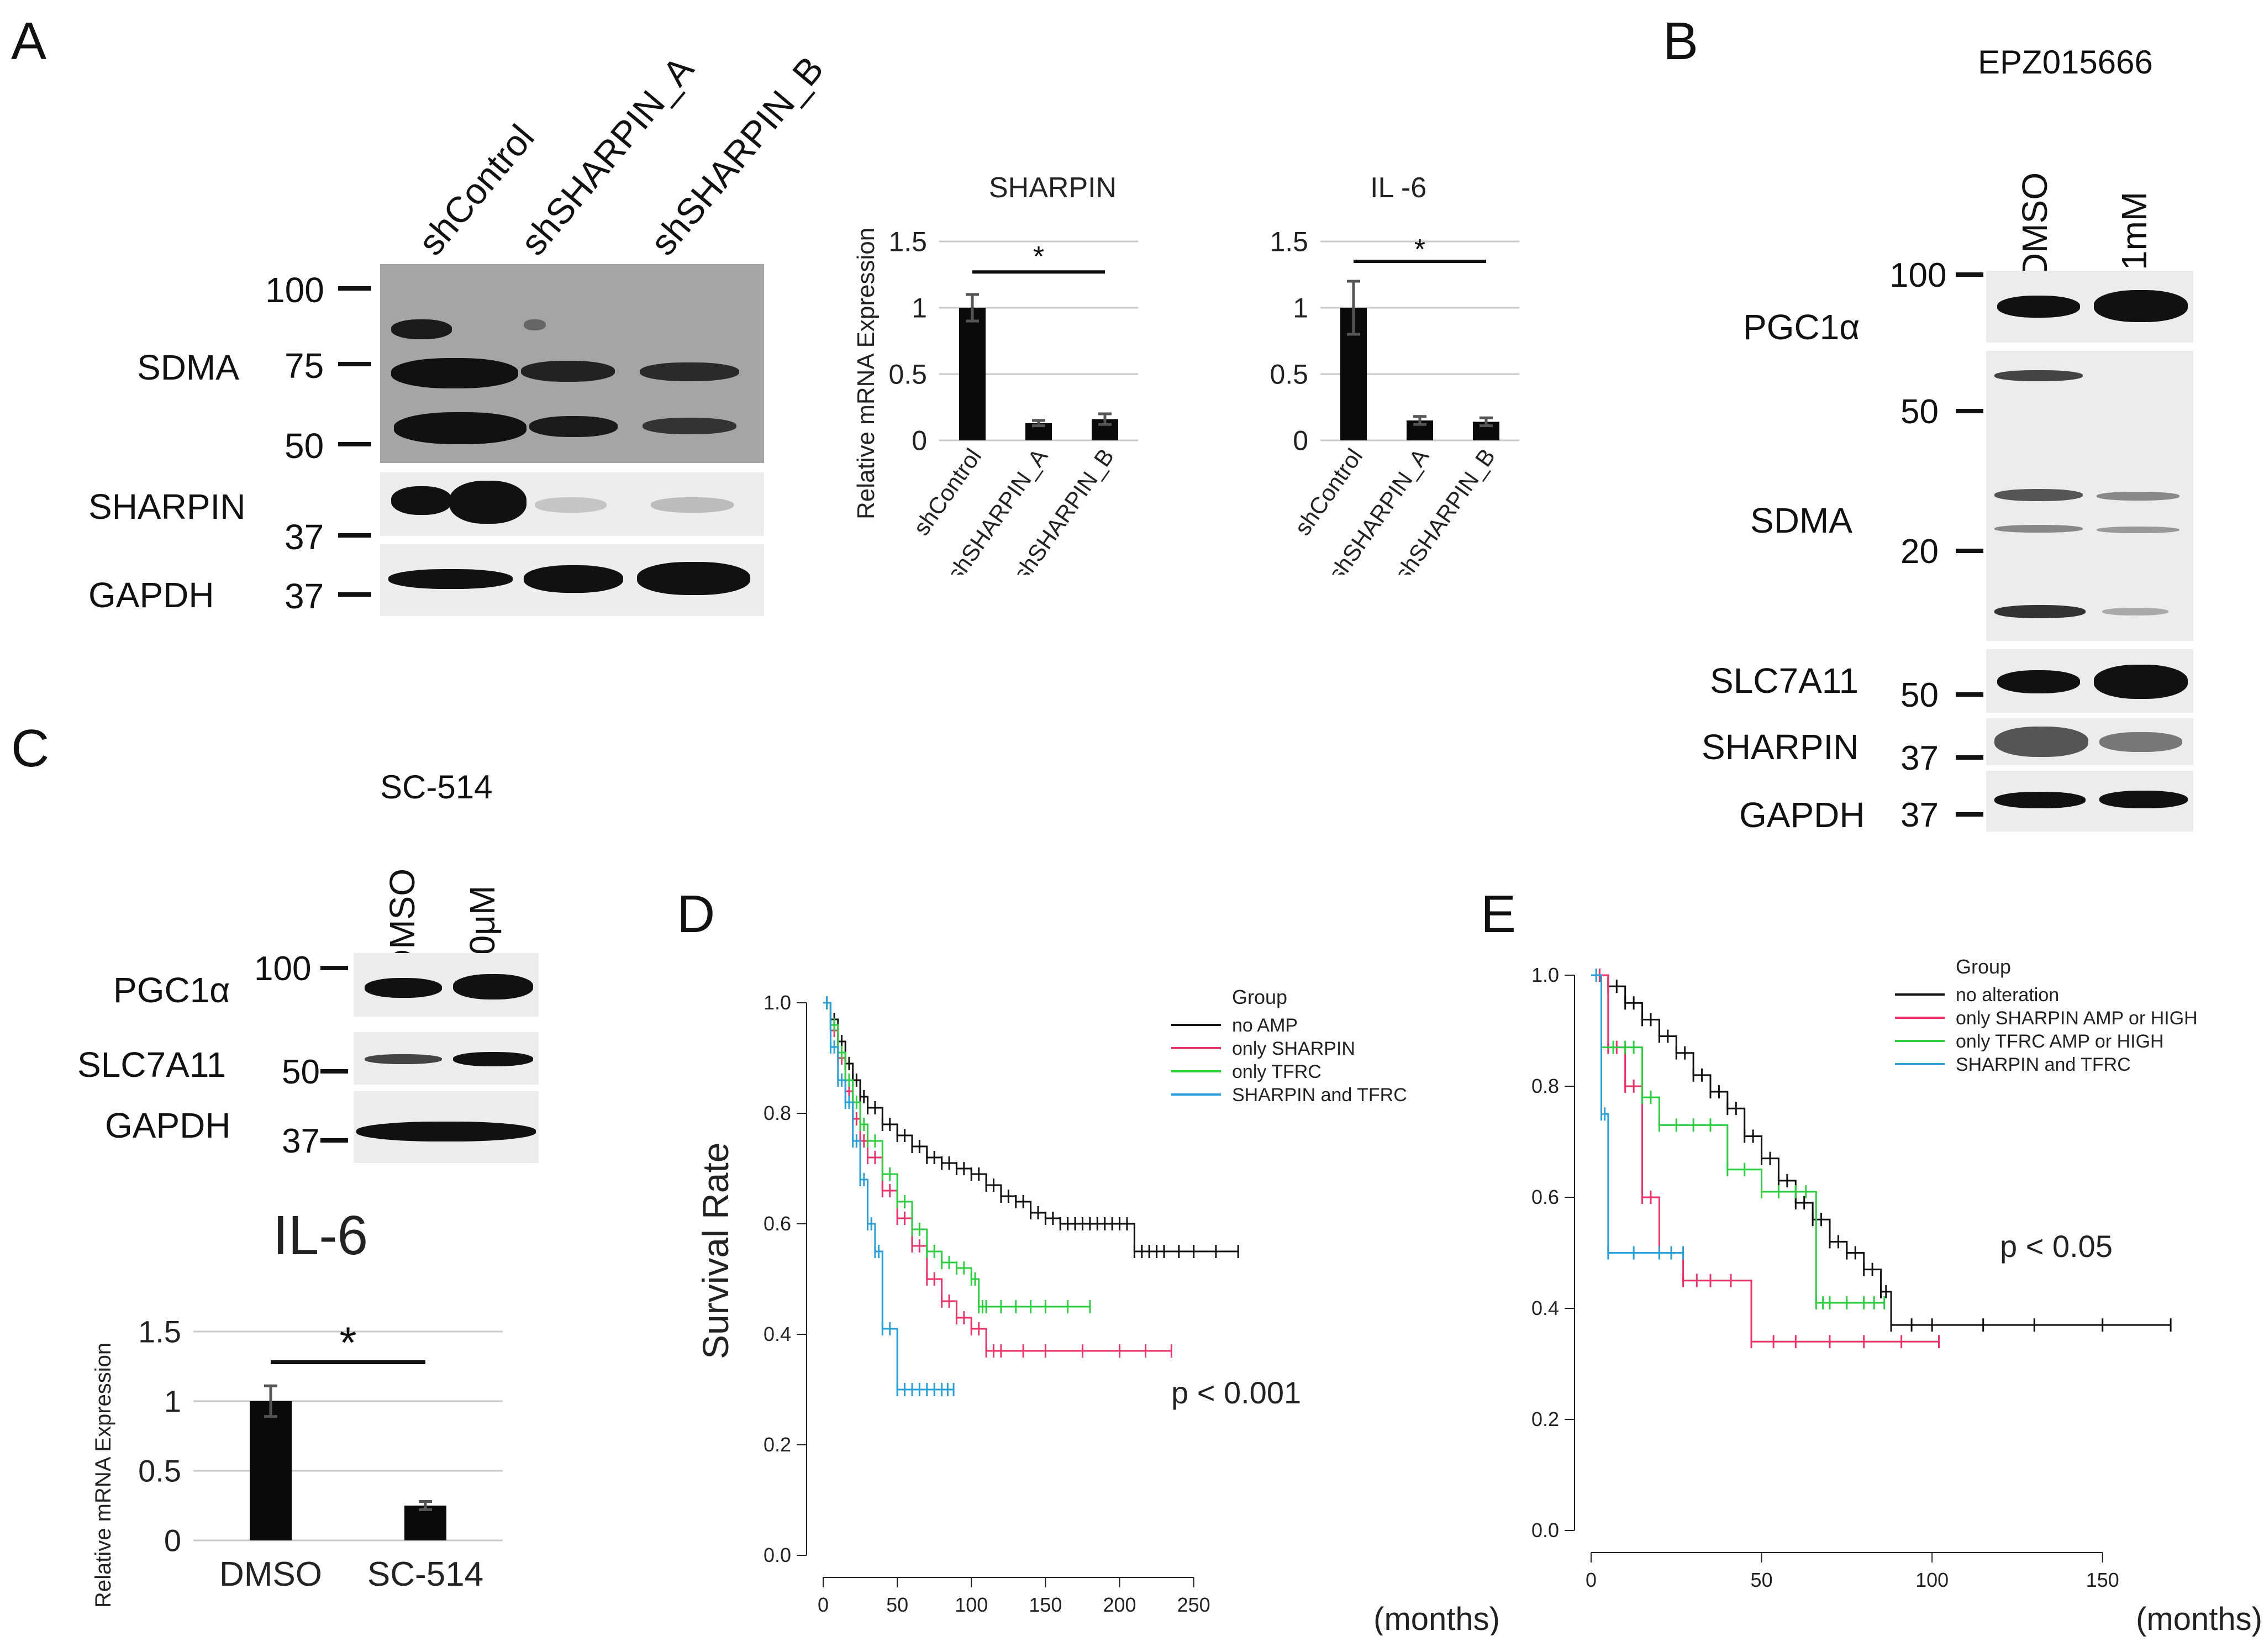 This screenshot has width=2264, height=1652. I want to click on x-axis: 0 50 100 150 200 250, so click(1014, 1596).